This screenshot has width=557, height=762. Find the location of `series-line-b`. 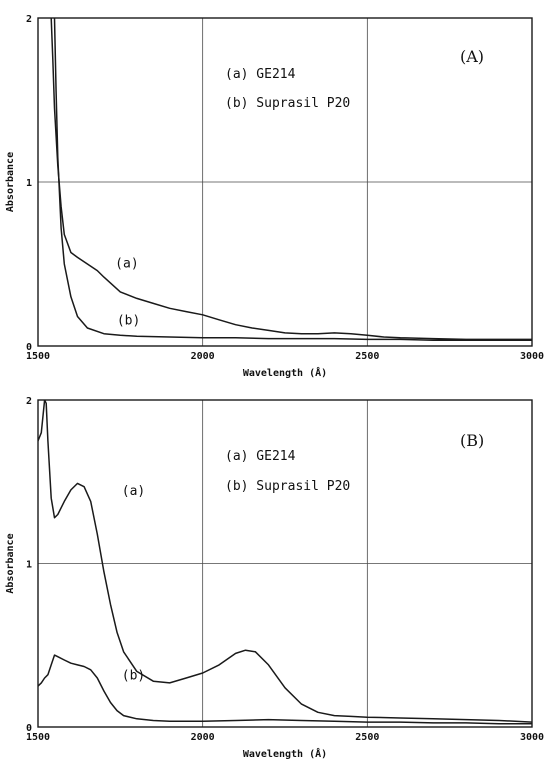

series-line-b is located at coordinates (285, 689).